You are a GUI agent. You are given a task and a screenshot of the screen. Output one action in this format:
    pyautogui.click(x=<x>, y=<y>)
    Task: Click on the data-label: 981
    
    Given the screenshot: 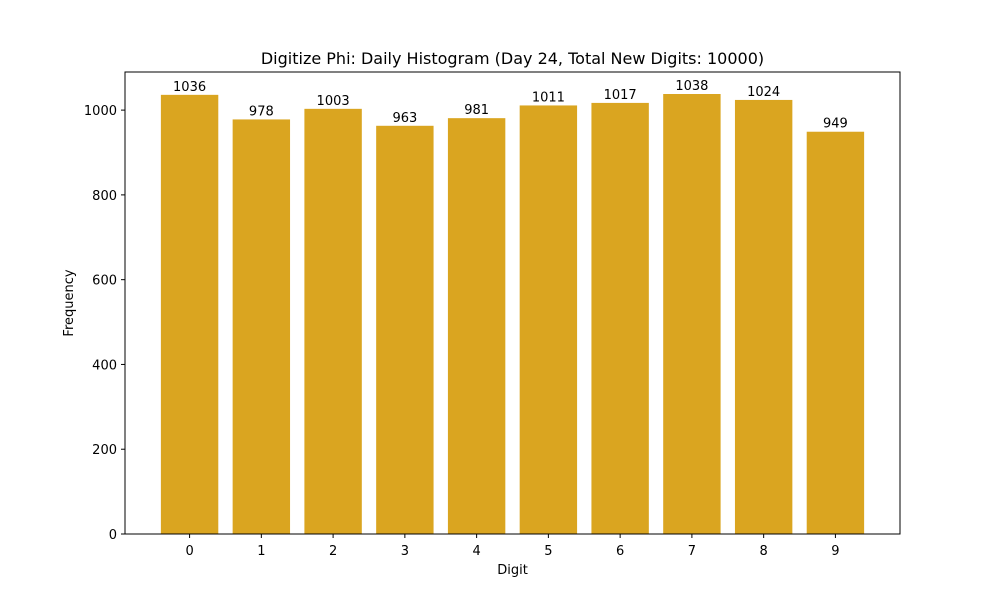 What is the action you would take?
    pyautogui.click(x=476, y=110)
    